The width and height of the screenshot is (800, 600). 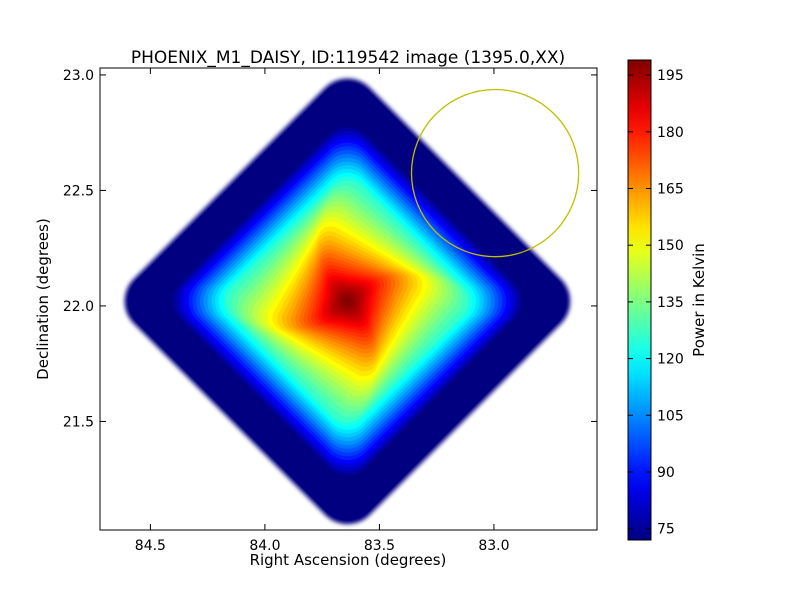 What do you see at coordinates (670, 133) in the screenshot?
I see `colorbar-tick-label: 180` at bounding box center [670, 133].